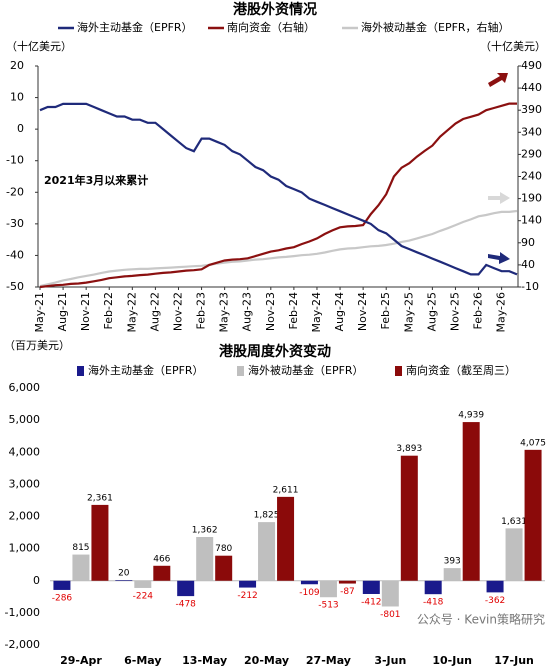 The image size is (550, 670). What do you see at coordinates (390, 660) in the screenshot?
I see `x-tick-label: 3-Jun` at bounding box center [390, 660].